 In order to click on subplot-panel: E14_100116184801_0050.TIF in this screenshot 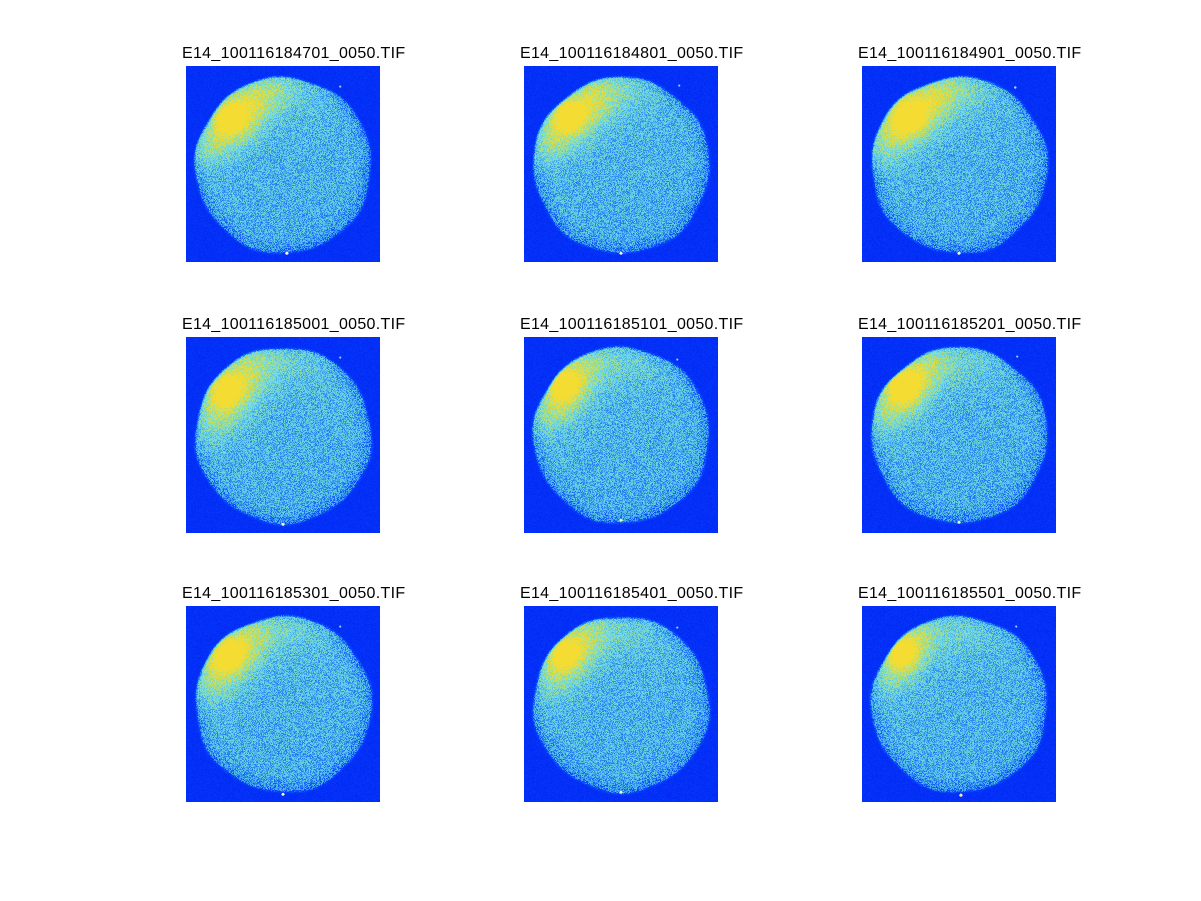, I will do `click(631, 153)`.